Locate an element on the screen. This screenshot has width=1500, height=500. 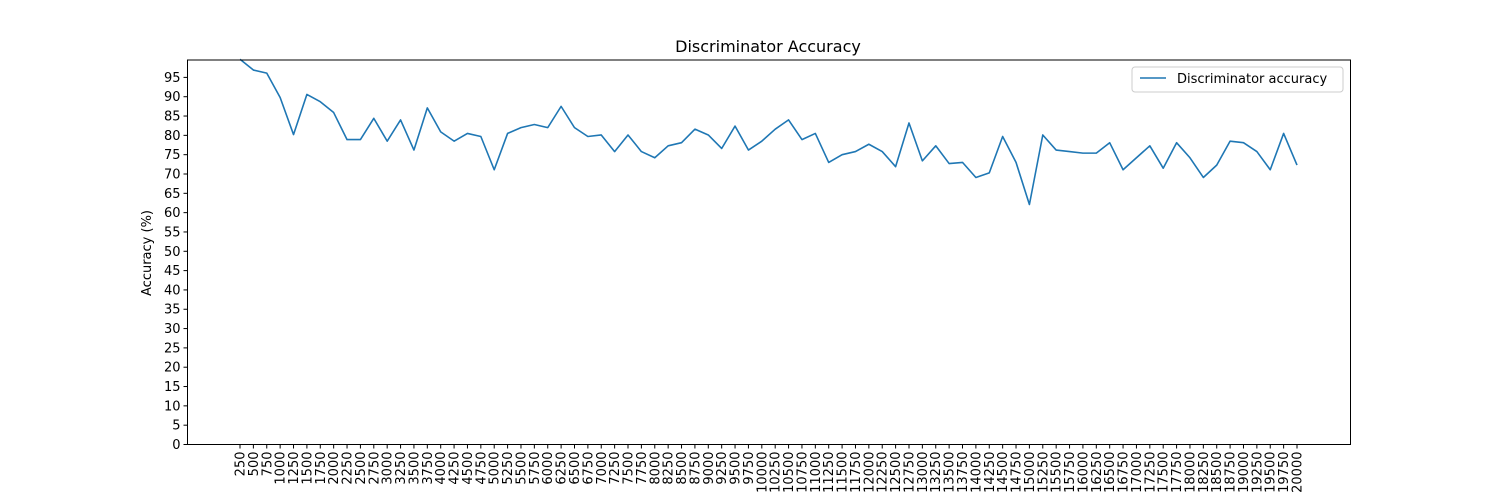
x-tick-label: 17000 is located at coordinates (1137, 472).